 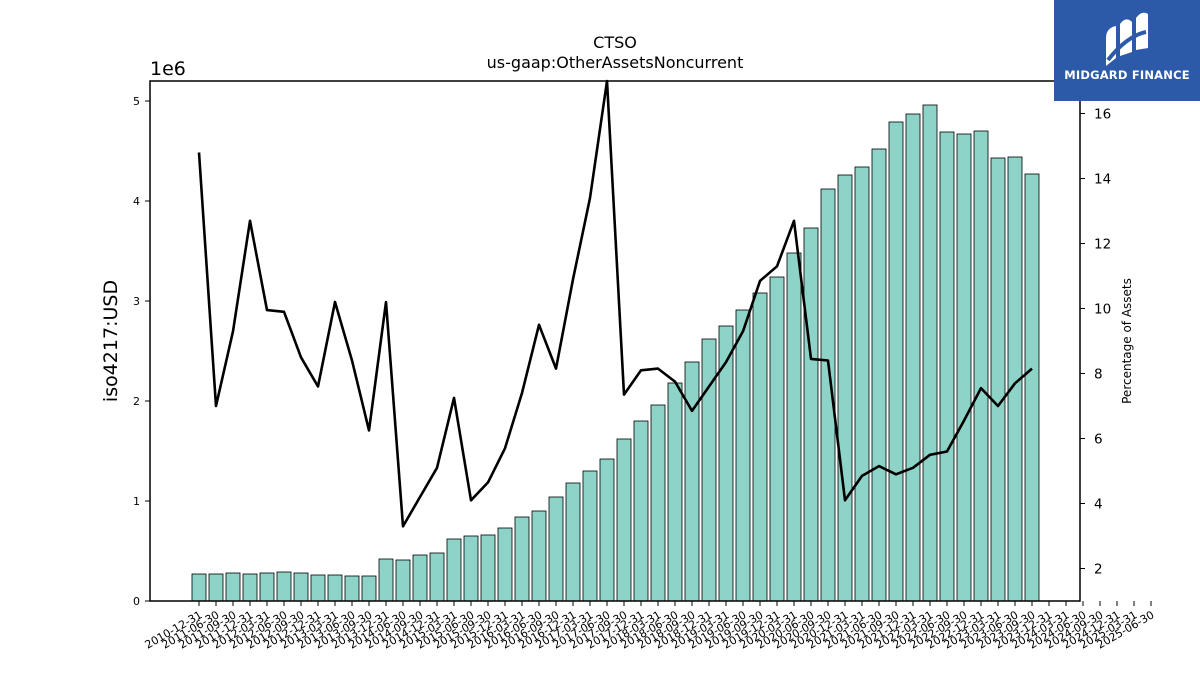 I want to click on y-axis-left: 0 1 2 3 4 5, so click(x=141, y=351).